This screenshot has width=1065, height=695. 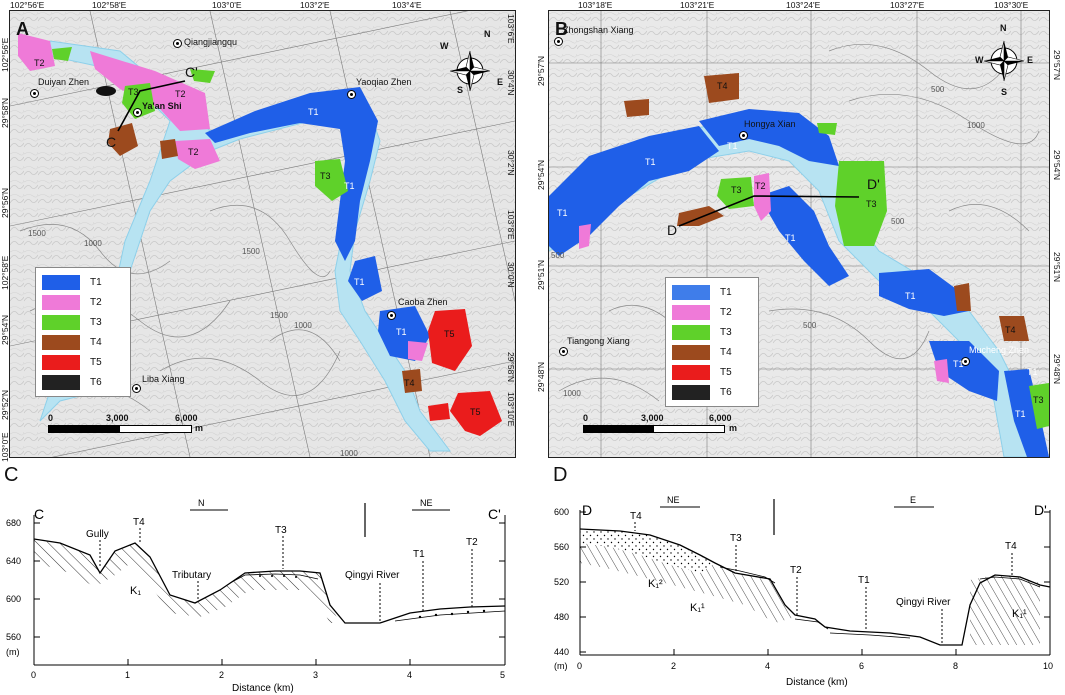 What do you see at coordinates (561, 512) in the screenshot?
I see `y-tick-label: 600` at bounding box center [561, 512].